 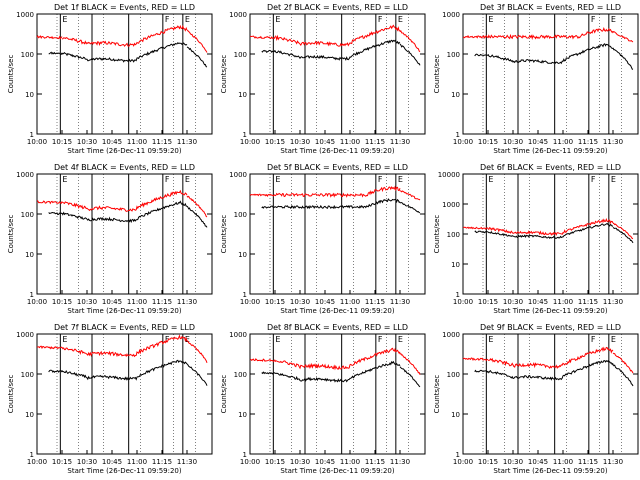 What do you see at coordinates (449, 175) in the screenshot?
I see `y-tick-label: 10000` at bounding box center [449, 175].